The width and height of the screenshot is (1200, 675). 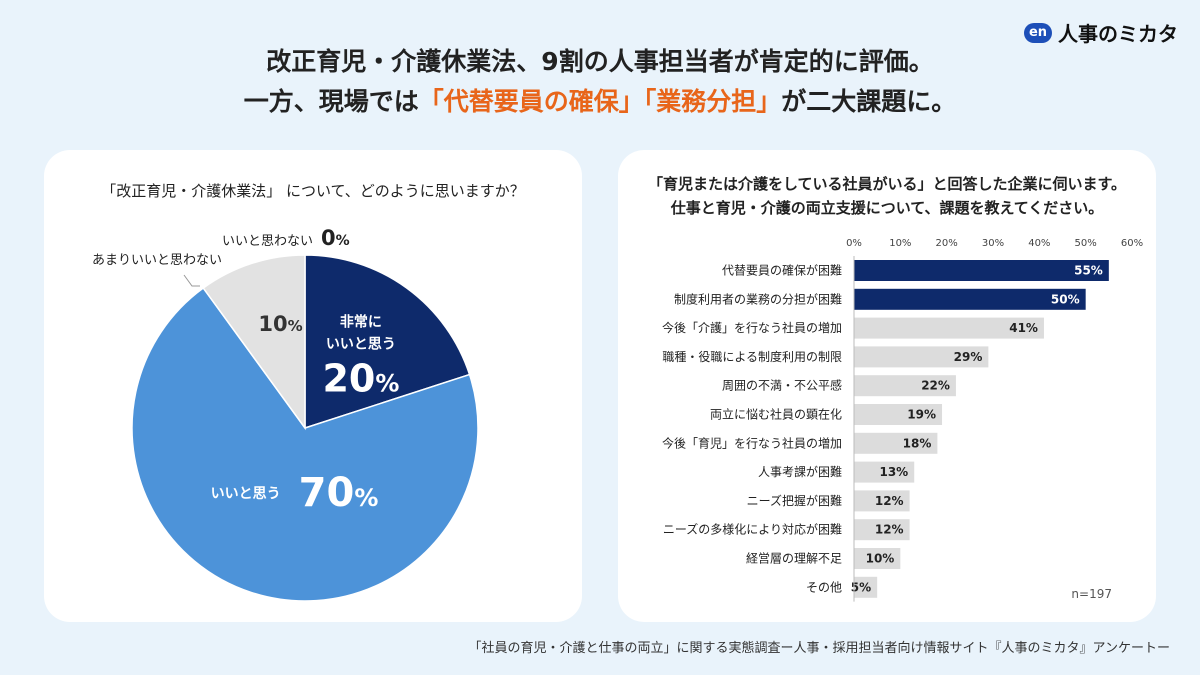 I want to click on category-label: 周囲の不満・不公平感, so click(x=782, y=385).